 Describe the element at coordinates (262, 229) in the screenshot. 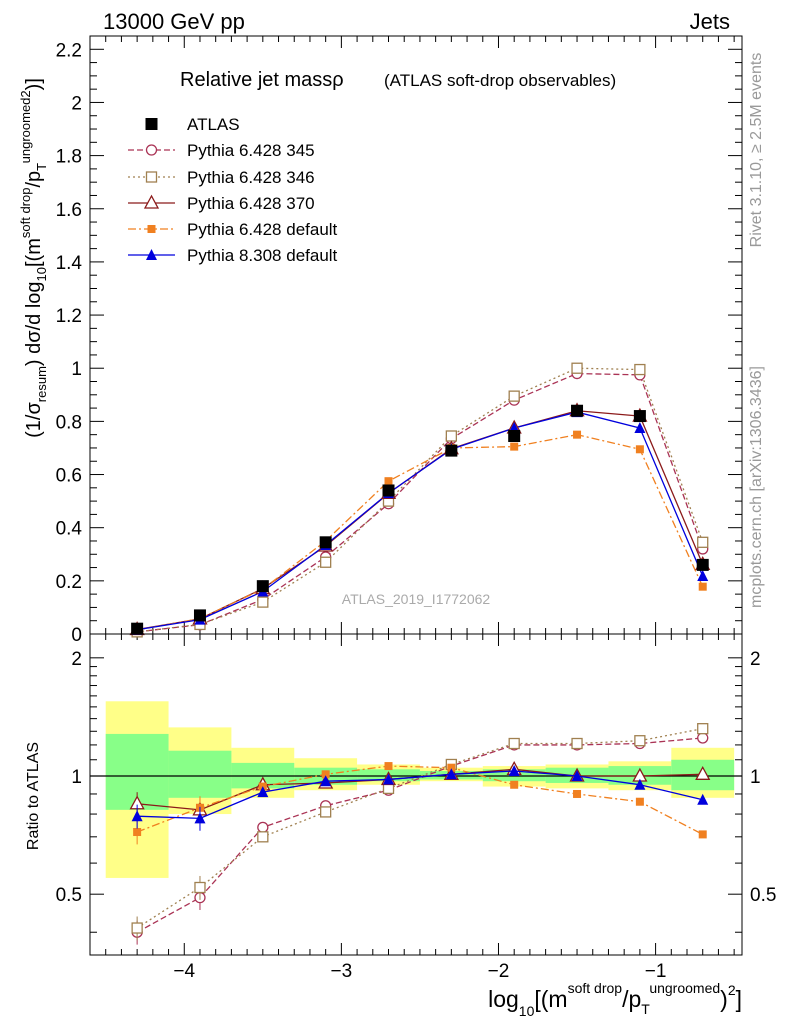

I see `legend-entry: Pythia 6.428 default` at that location.